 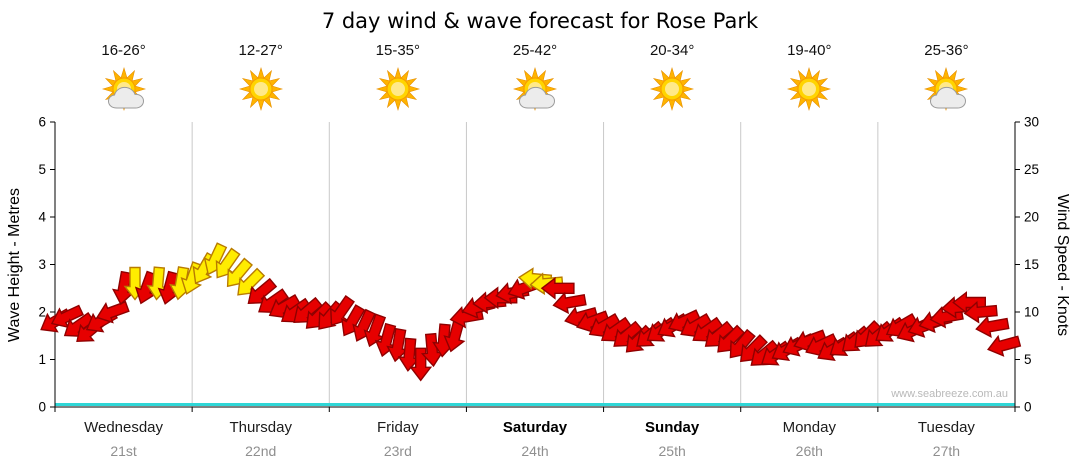 What do you see at coordinates (42, 122) in the screenshot?
I see `left-tick-label: 6` at bounding box center [42, 122].